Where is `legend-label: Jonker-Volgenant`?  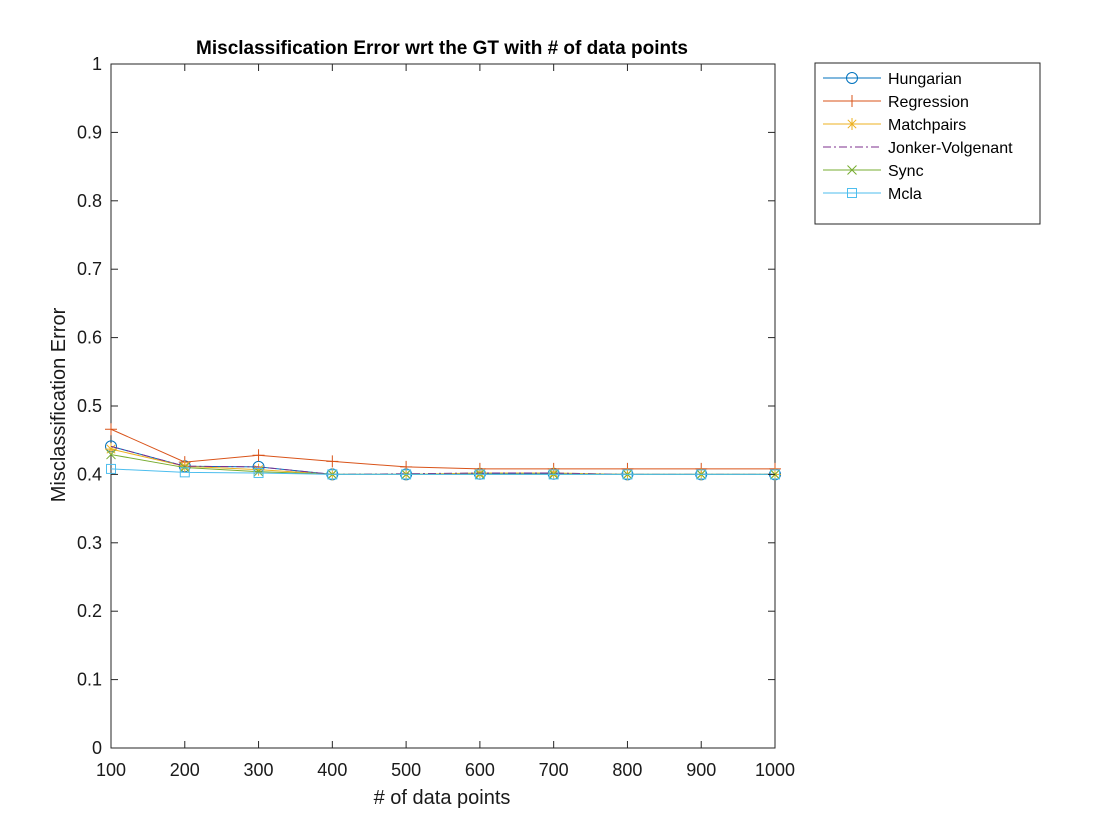 legend-label: Jonker-Volgenant is located at coordinates (950, 148).